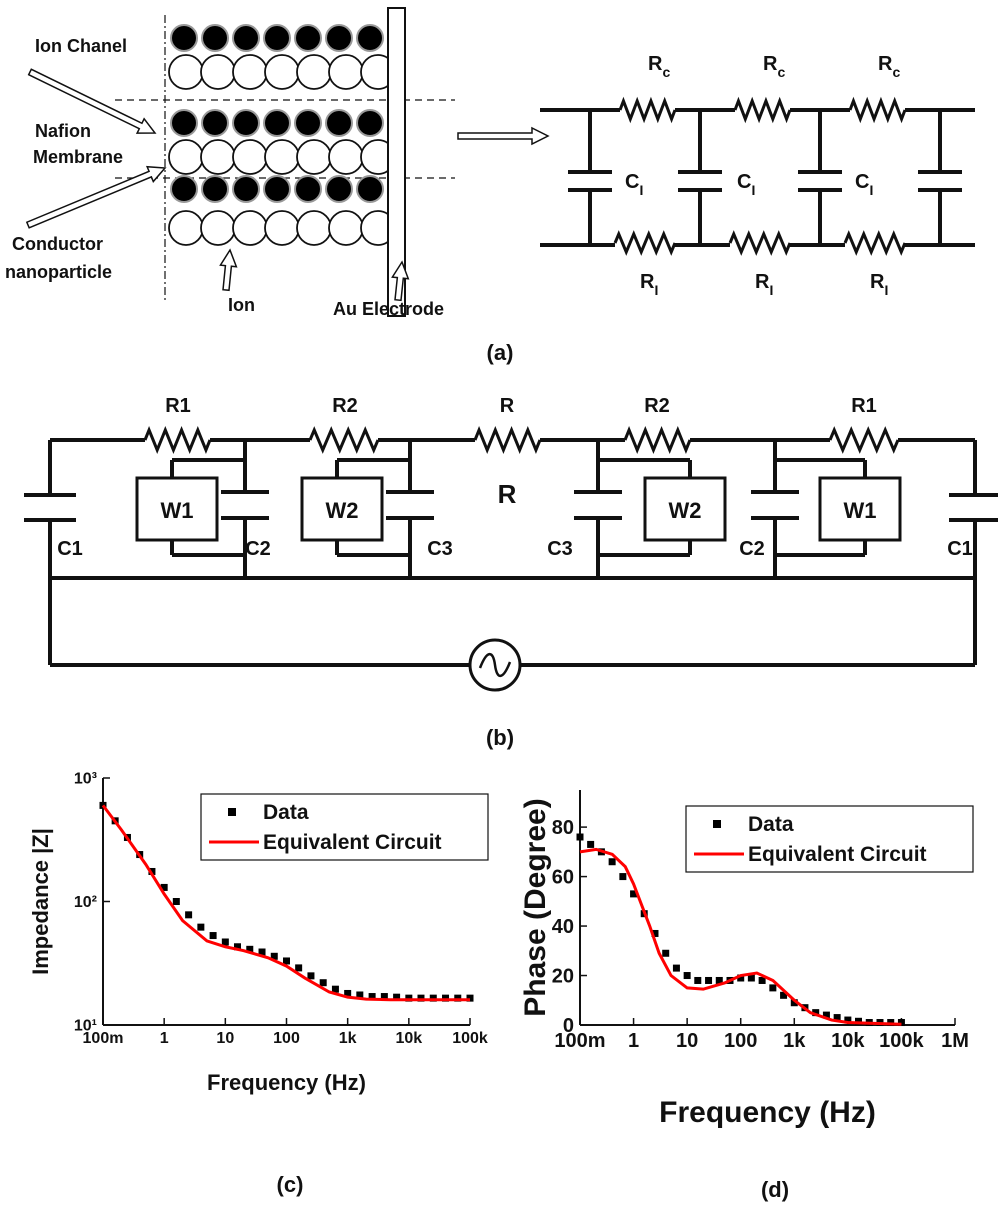  Describe the element at coordinates (563, 828) in the screenshot. I see `y-tick-label: 80` at that location.